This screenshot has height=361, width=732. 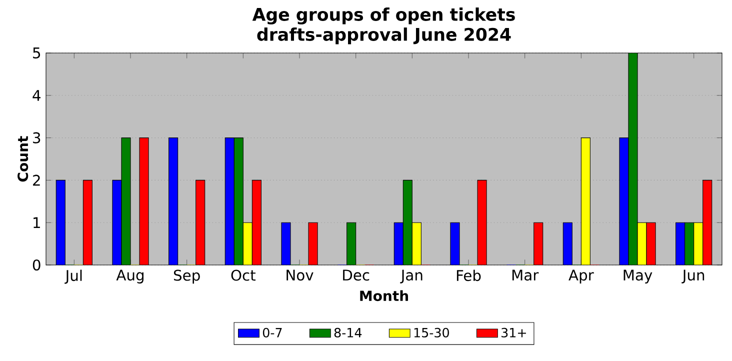 What do you see at coordinates (272, 333) in the screenshot?
I see `legend-label: 0-7` at bounding box center [272, 333].